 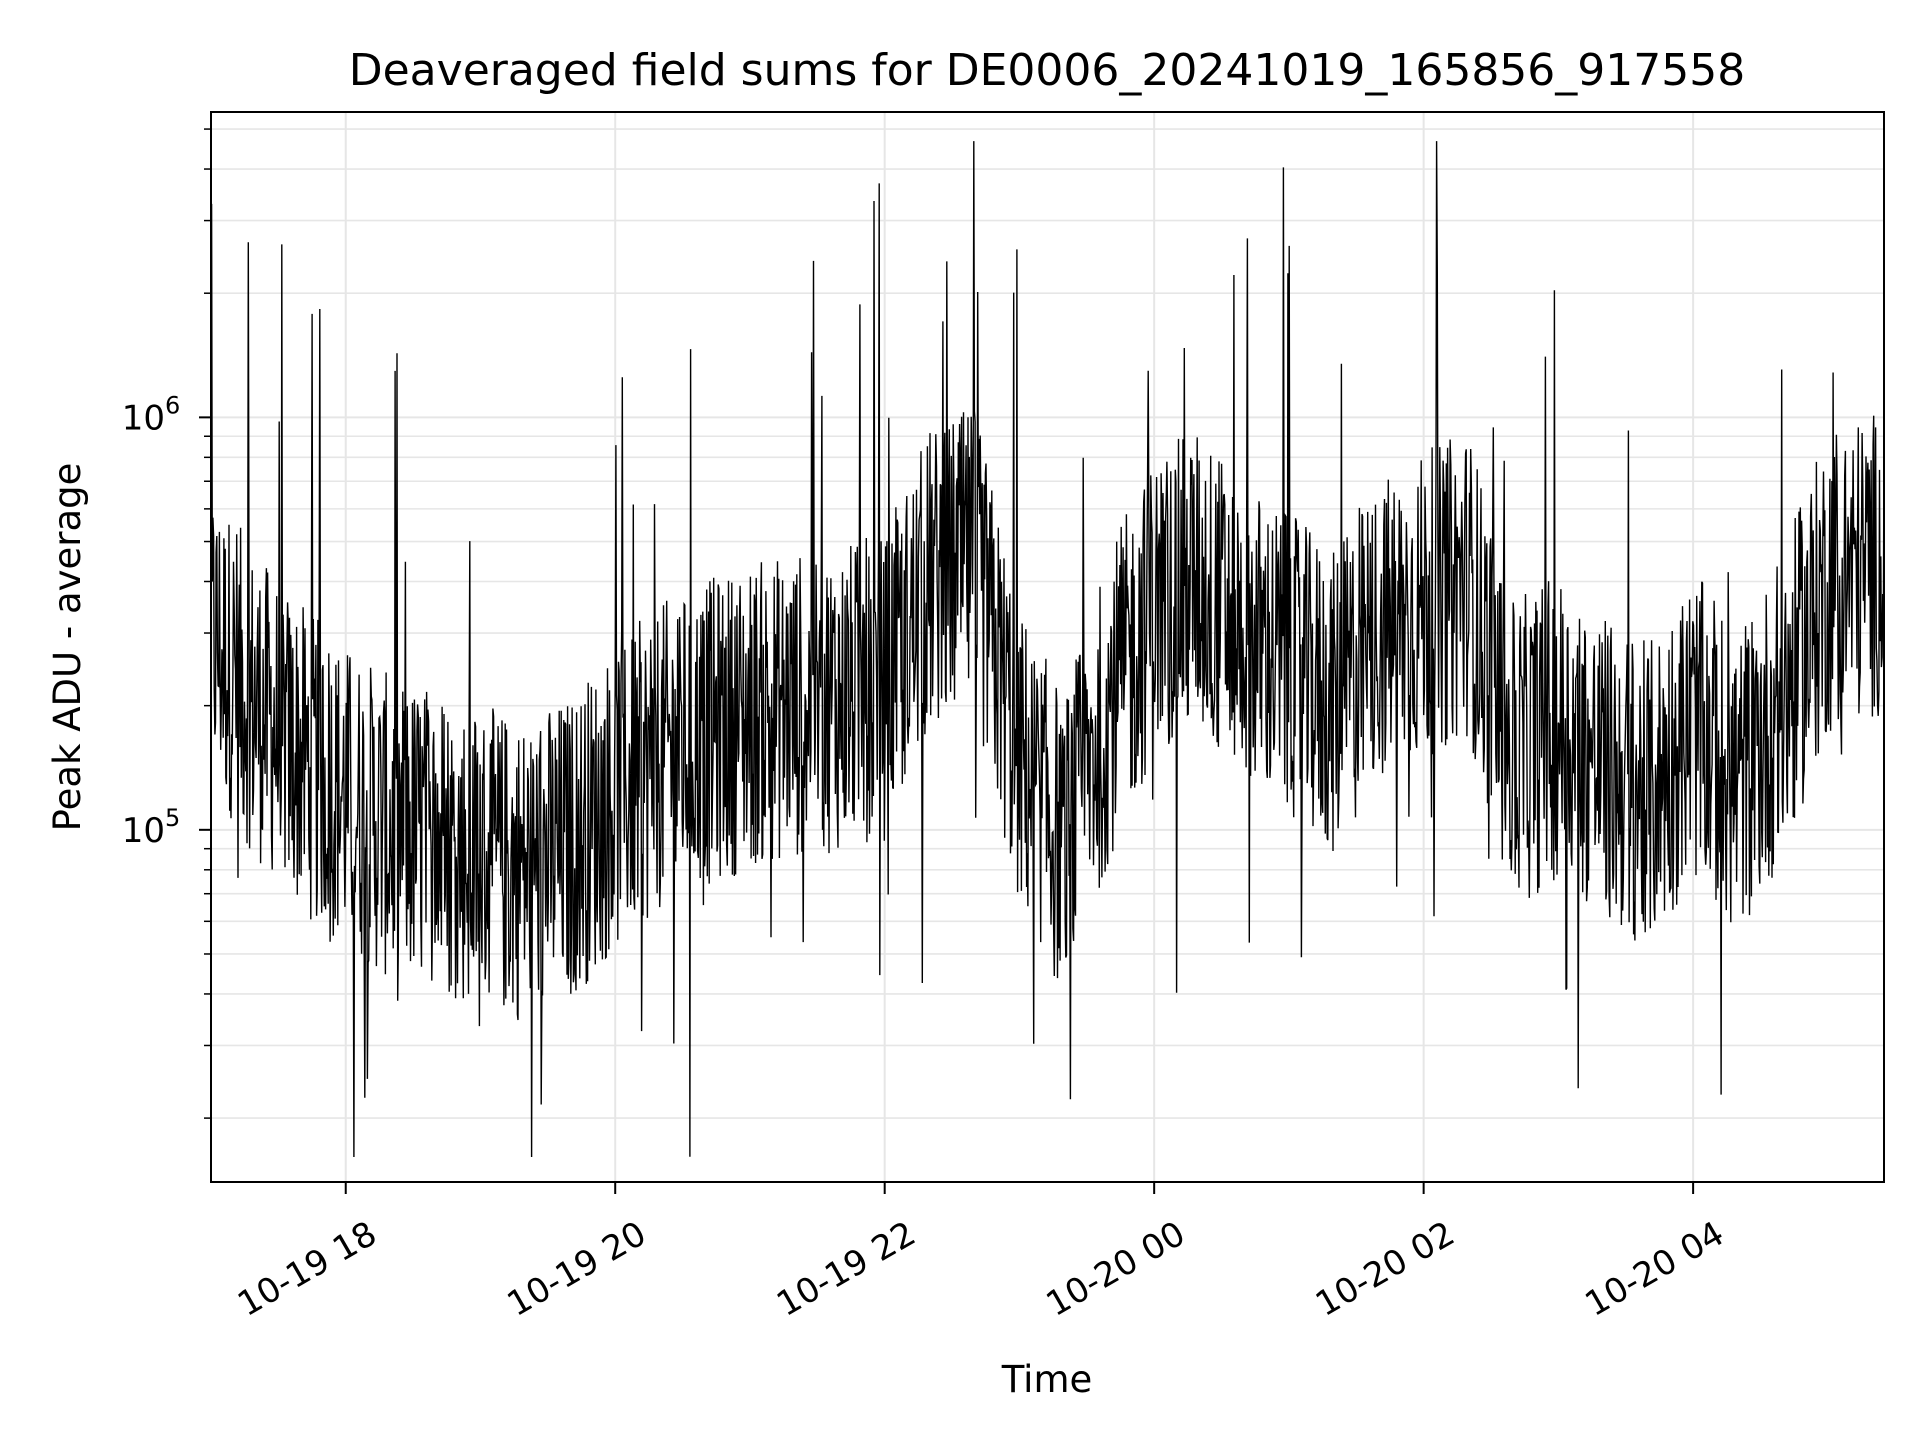 What do you see at coordinates (1655, 1269) in the screenshot?
I see `x-tick-label: 10-20 04` at bounding box center [1655, 1269].